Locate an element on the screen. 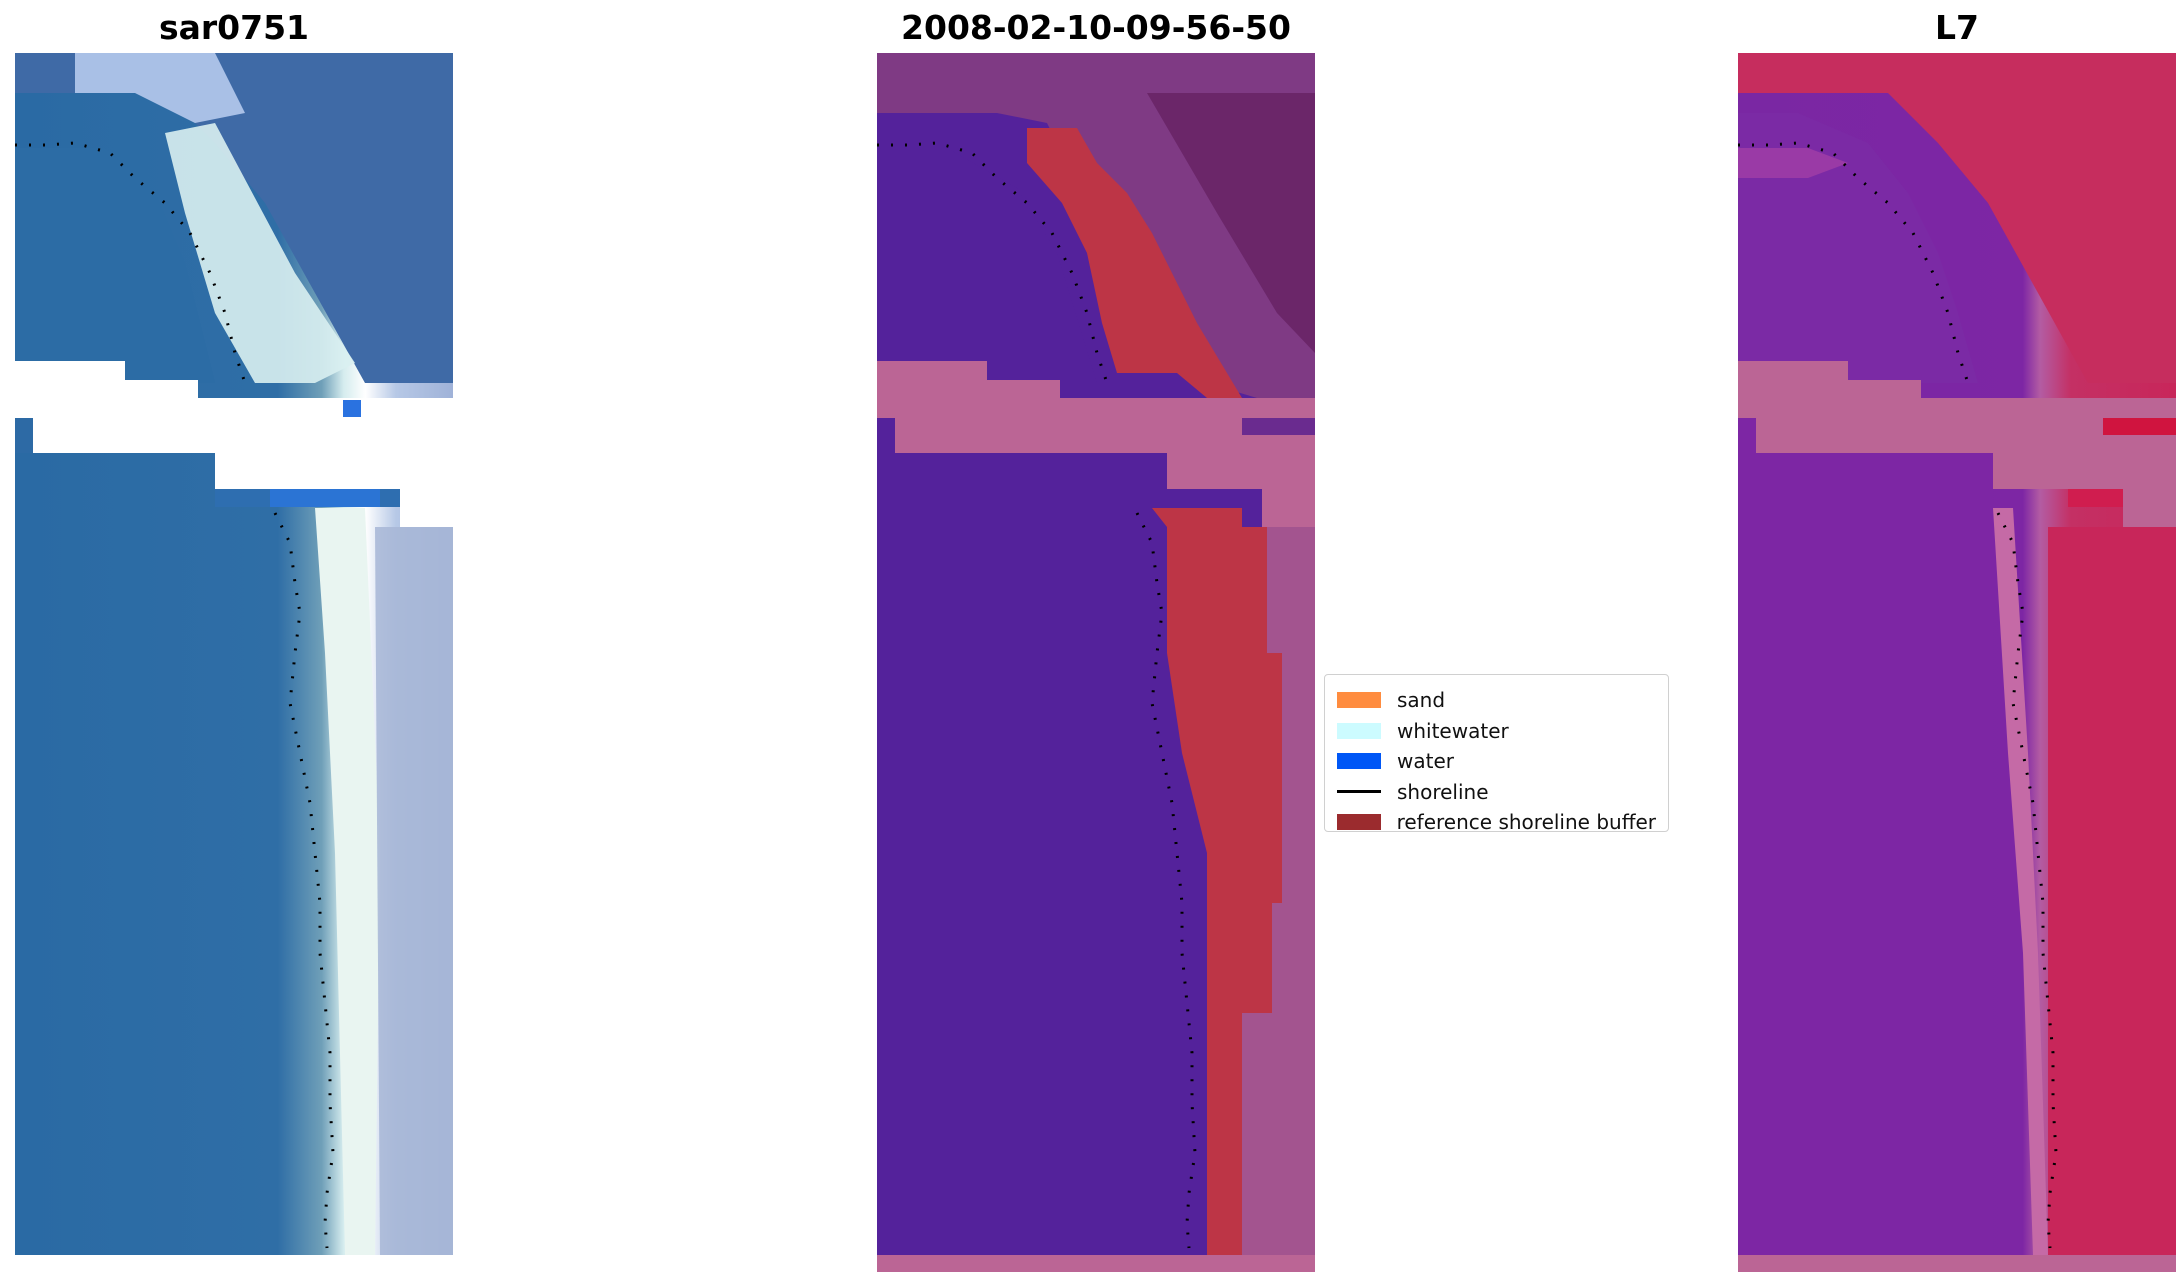  classified-land-strip is located at coordinates (1278, 426).